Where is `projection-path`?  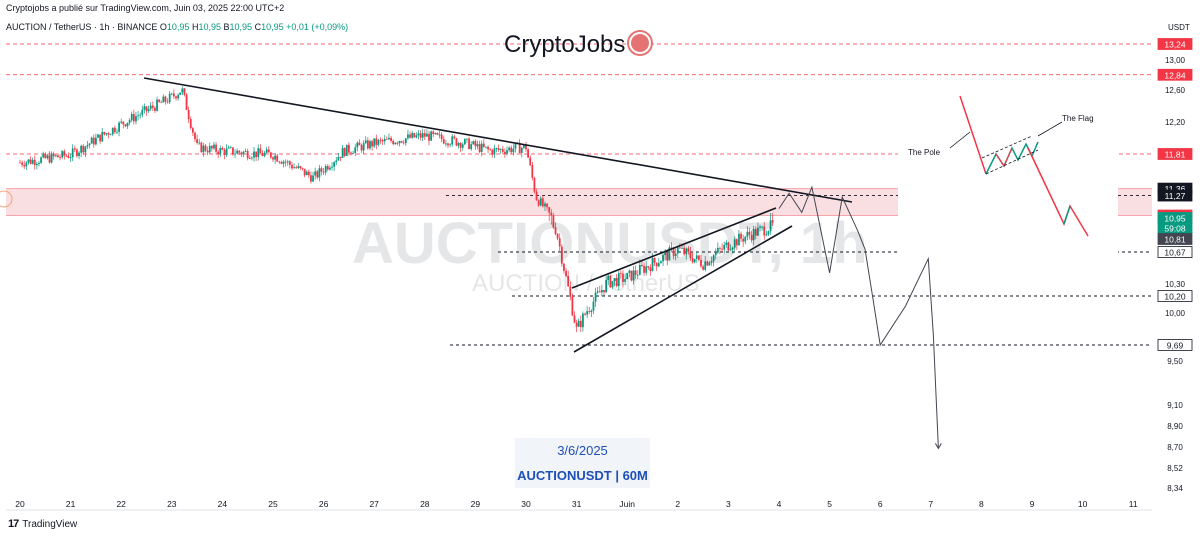 projection-path is located at coordinates (858, 317).